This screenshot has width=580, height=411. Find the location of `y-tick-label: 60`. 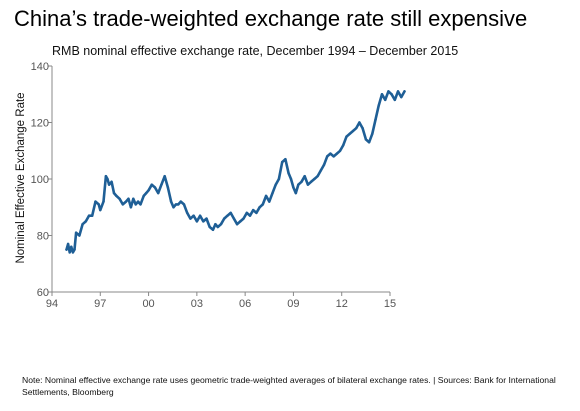

y-tick-label: 60 is located at coordinates (43, 293).